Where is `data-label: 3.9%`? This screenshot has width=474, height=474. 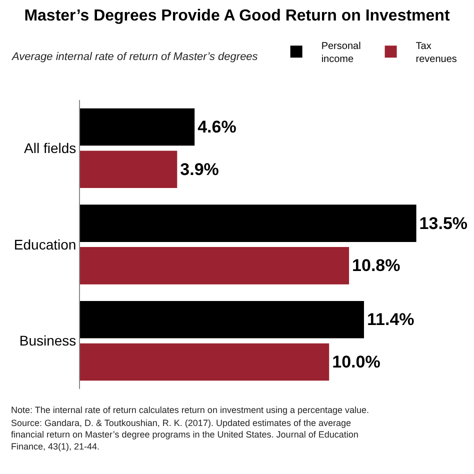 data-label: 3.9% is located at coordinates (199, 169).